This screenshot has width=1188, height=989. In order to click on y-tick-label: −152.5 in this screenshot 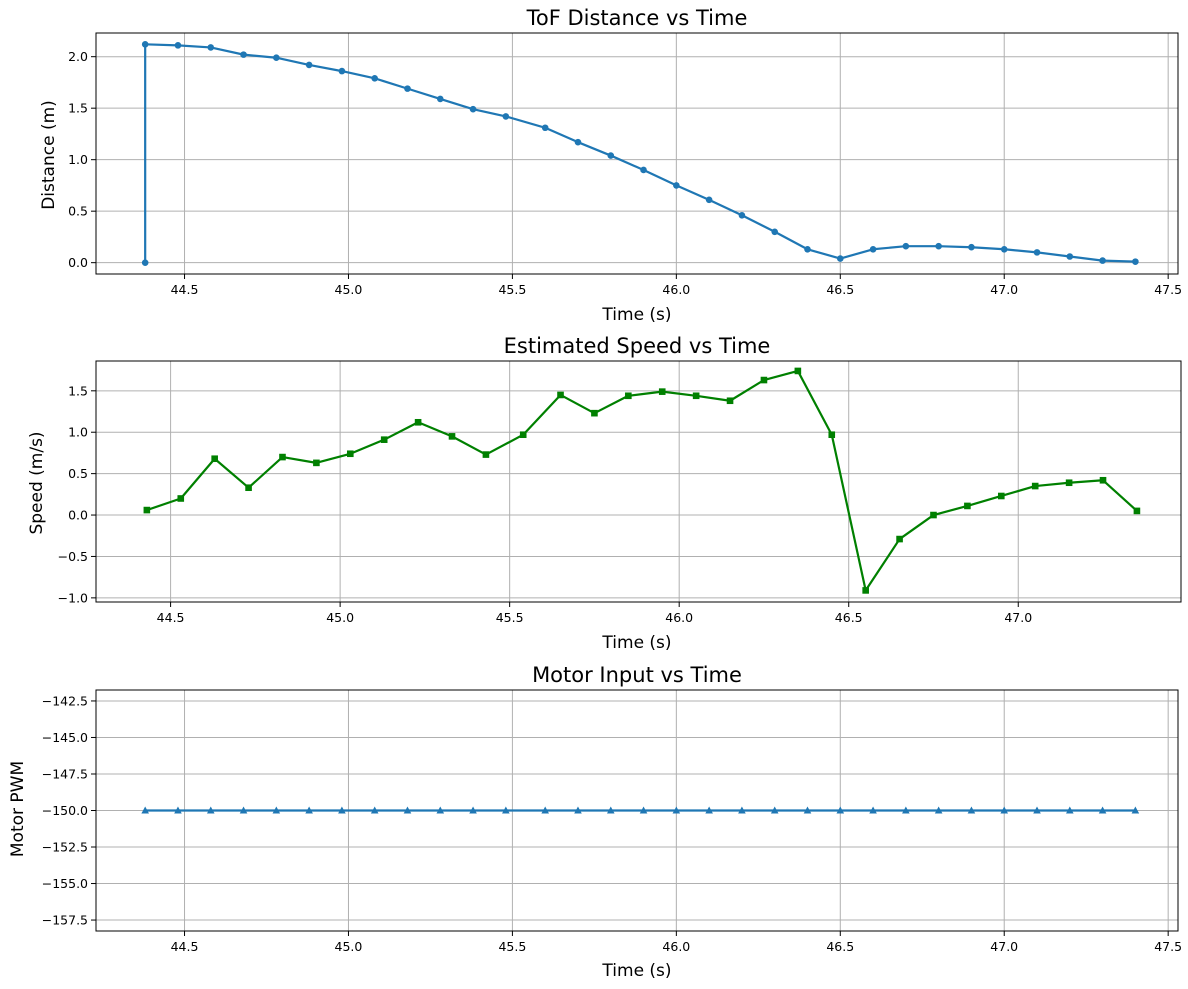, I will do `click(65, 847)`.